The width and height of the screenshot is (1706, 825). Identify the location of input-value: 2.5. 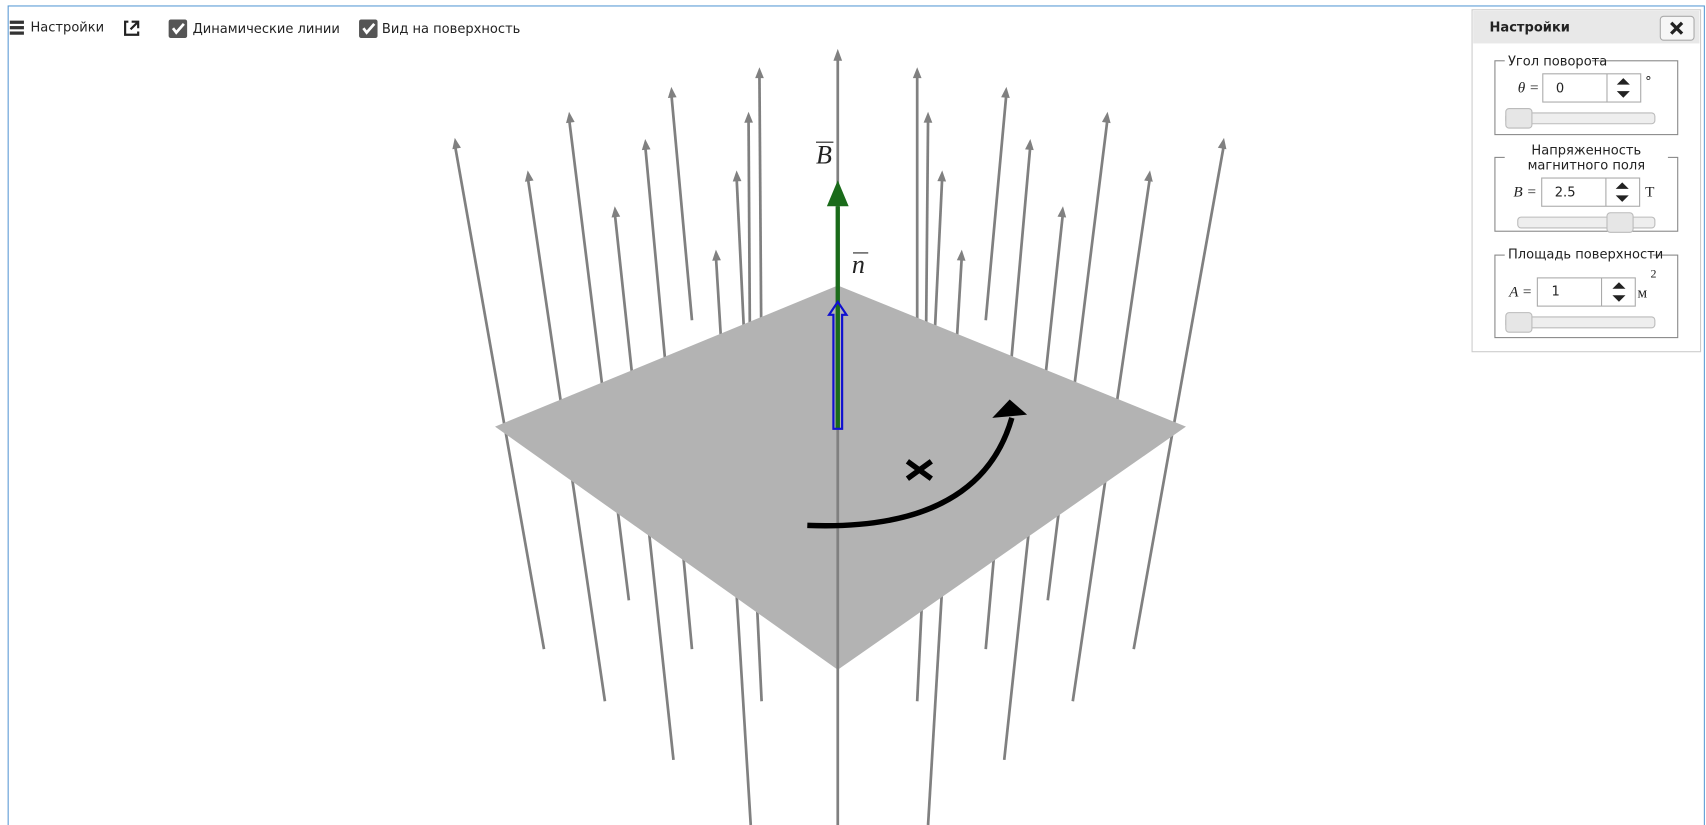
(1565, 193).